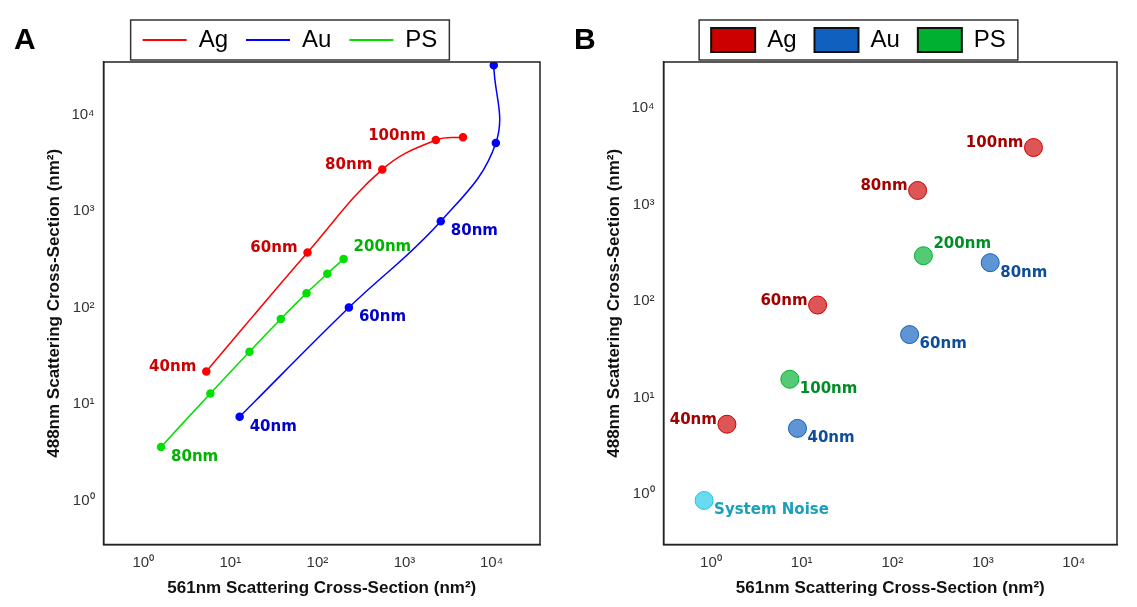  Describe the element at coordinates (771, 509) in the screenshot. I see `annotation: System Noise` at that location.